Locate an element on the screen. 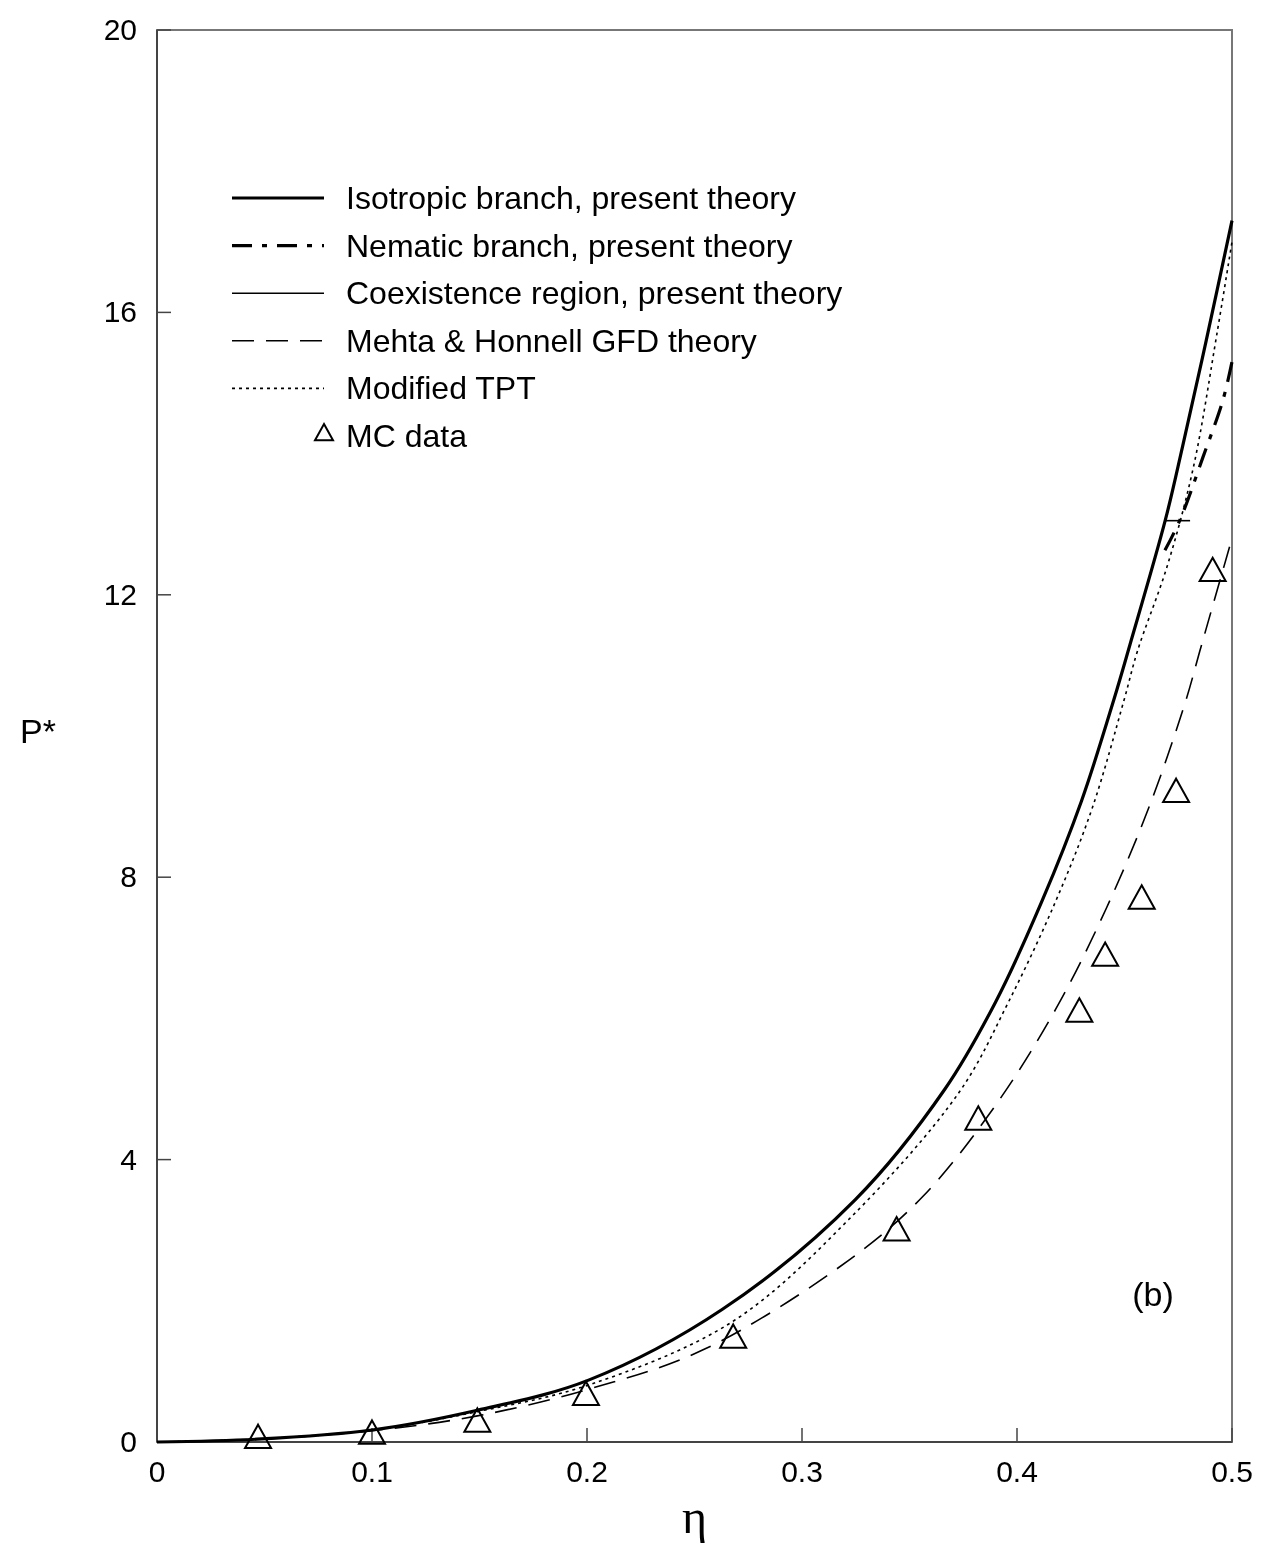  x-tick-label: 0 is located at coordinates (157, 1471).